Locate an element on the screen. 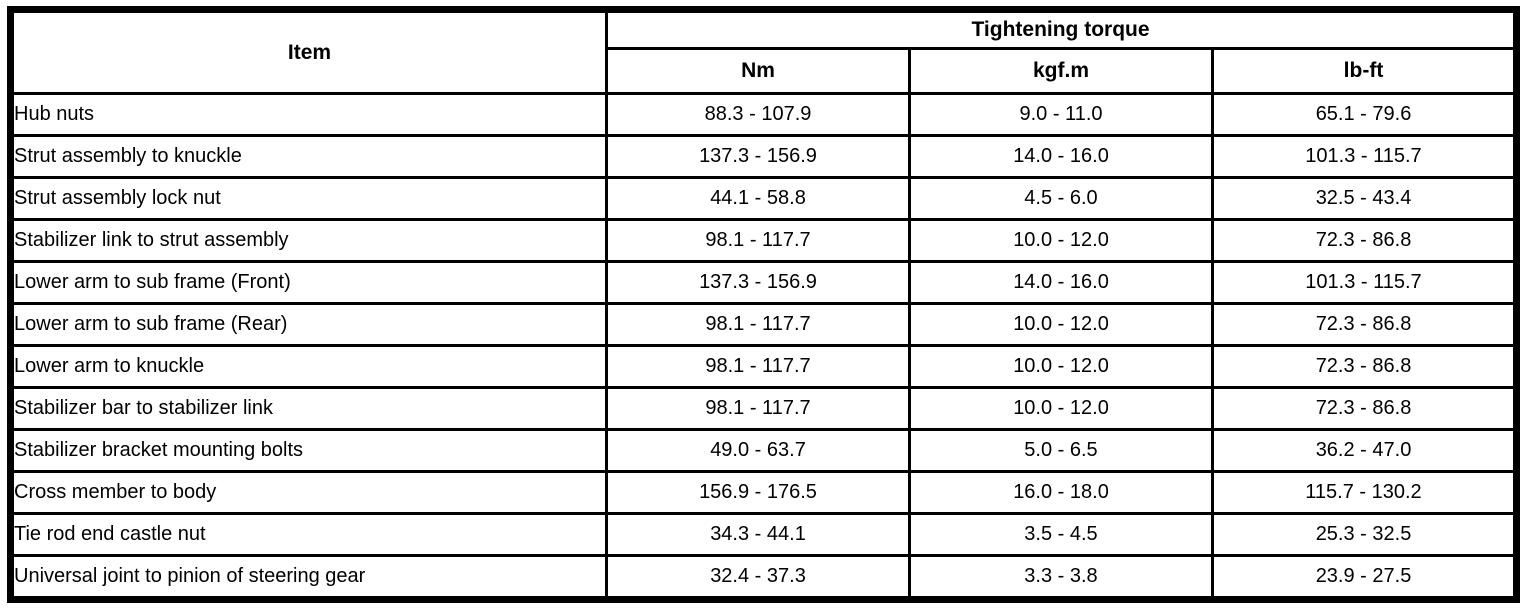  kgfm-value-cell: 3.5 - 4.5 is located at coordinates (1061, 534).